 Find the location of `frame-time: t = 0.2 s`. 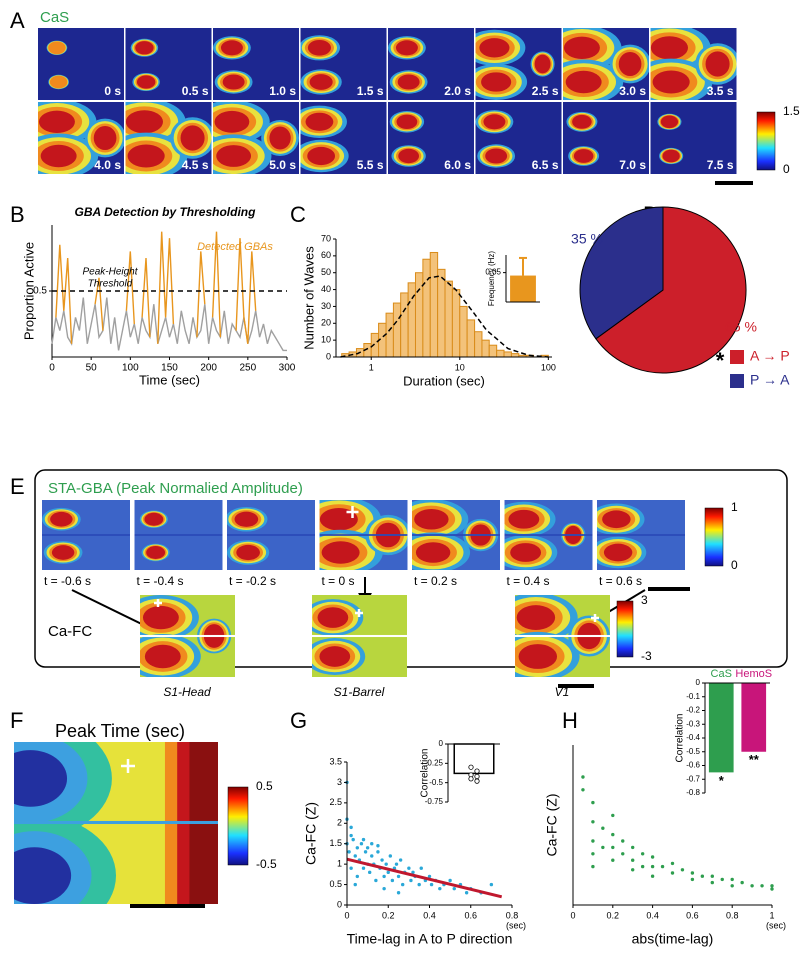

frame-time: t = 0.2 s is located at coordinates (435, 581).